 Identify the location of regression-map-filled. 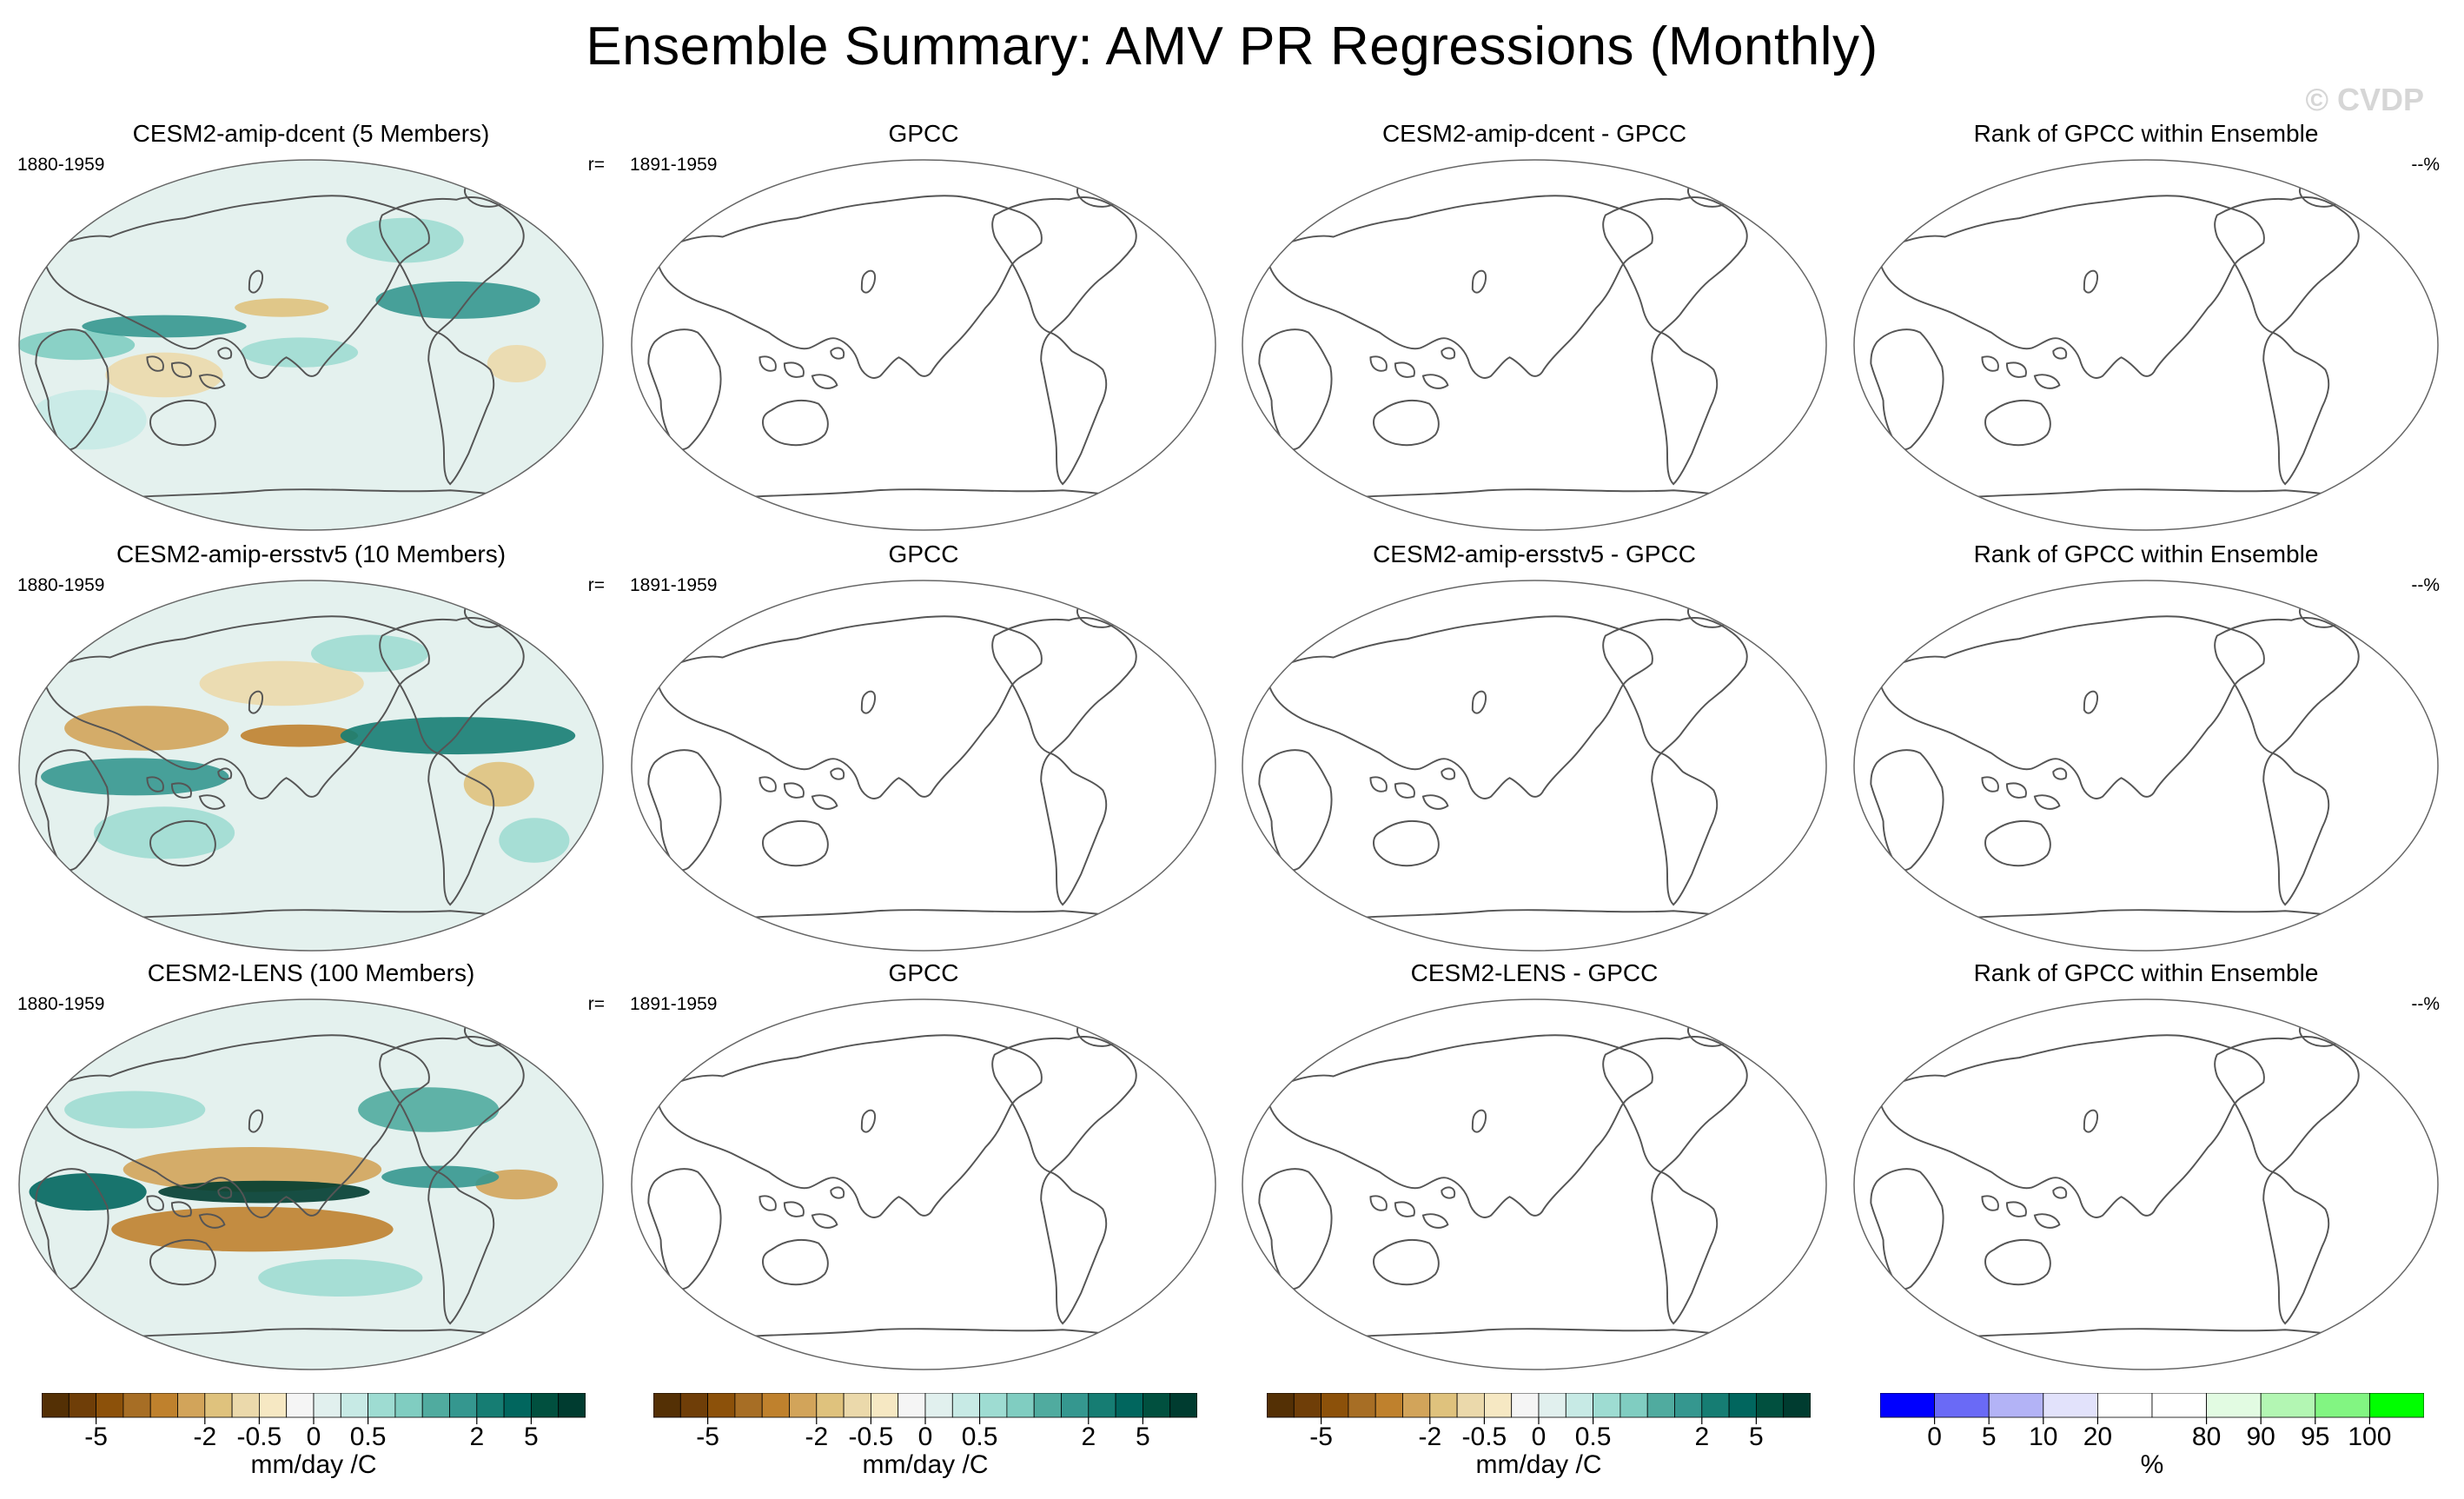
(311, 345).